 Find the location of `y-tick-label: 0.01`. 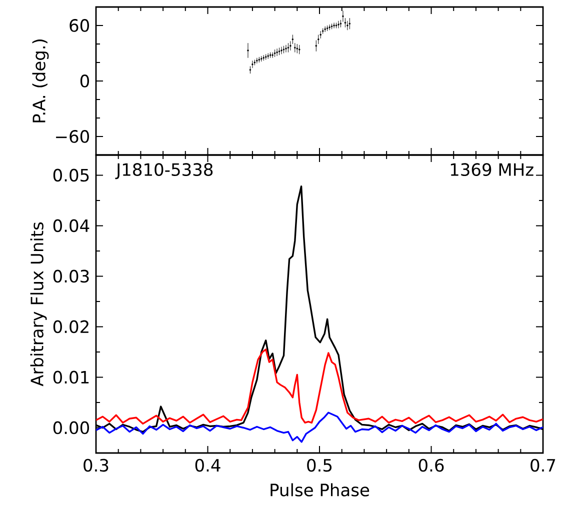

y-tick-label: 0.01 is located at coordinates (71, 377).